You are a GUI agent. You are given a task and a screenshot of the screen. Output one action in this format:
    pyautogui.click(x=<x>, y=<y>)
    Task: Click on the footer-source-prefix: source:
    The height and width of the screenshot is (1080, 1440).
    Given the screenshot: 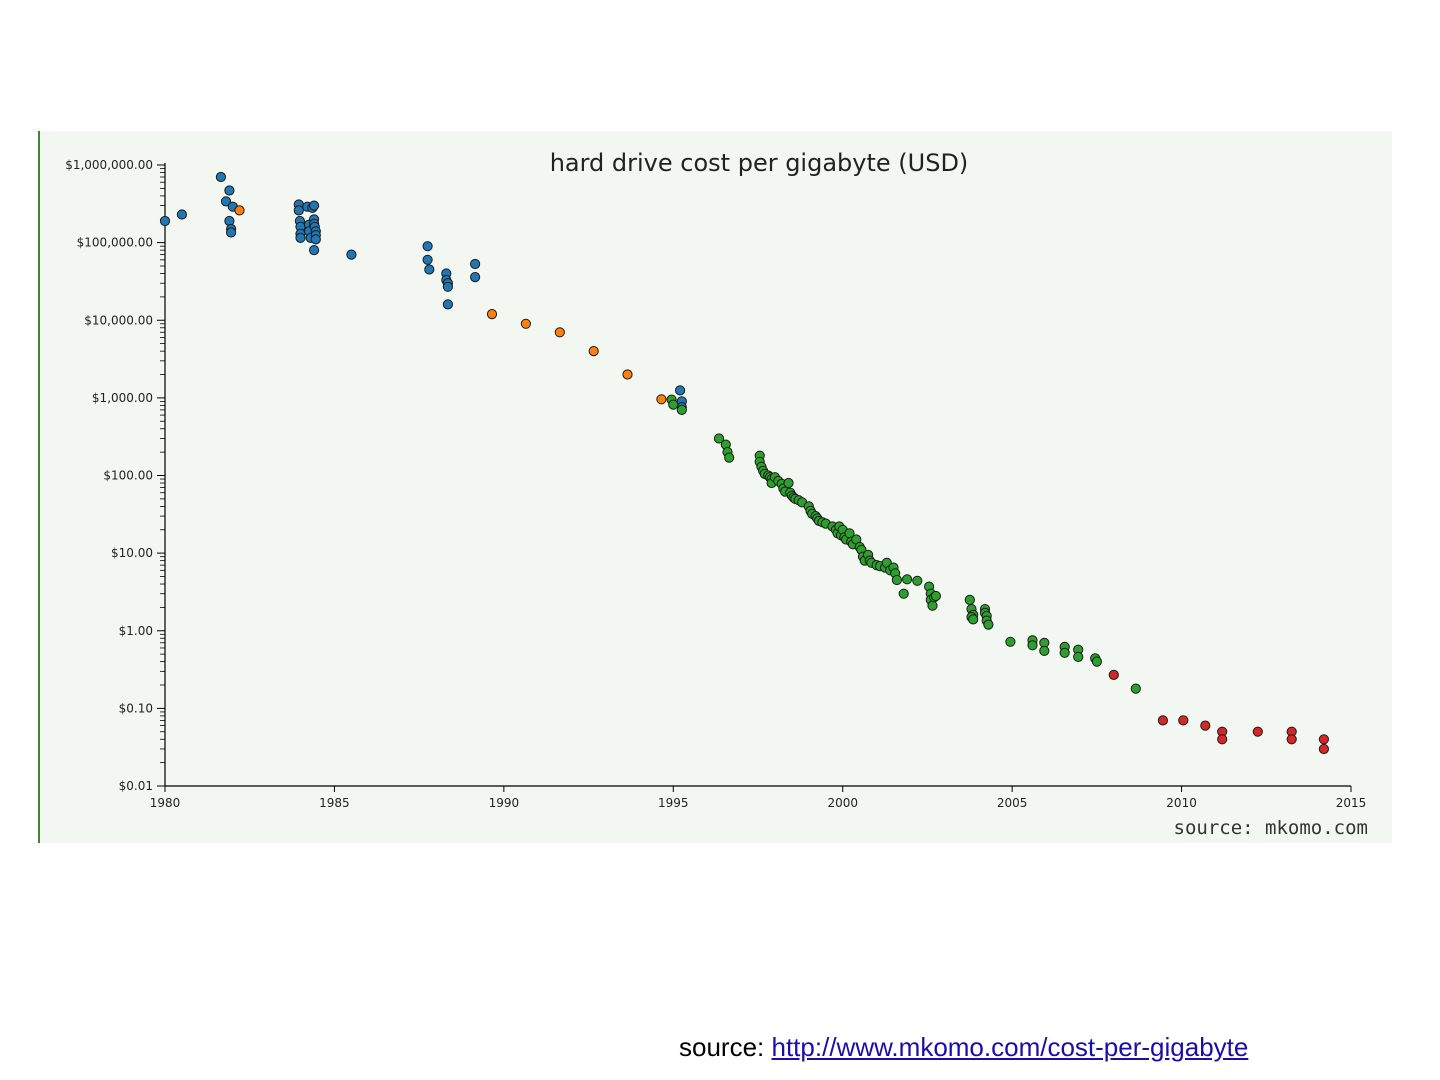 What is the action you would take?
    pyautogui.click(x=725, y=1047)
    